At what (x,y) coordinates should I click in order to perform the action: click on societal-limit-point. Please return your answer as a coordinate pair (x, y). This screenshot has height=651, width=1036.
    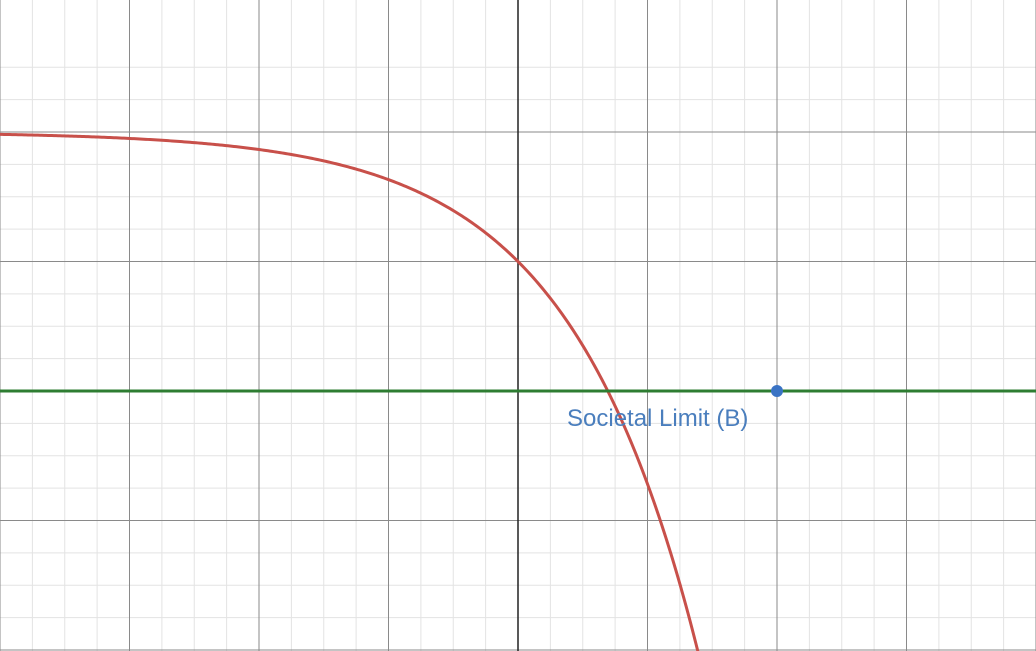
    Looking at the image, I should click on (777, 391).